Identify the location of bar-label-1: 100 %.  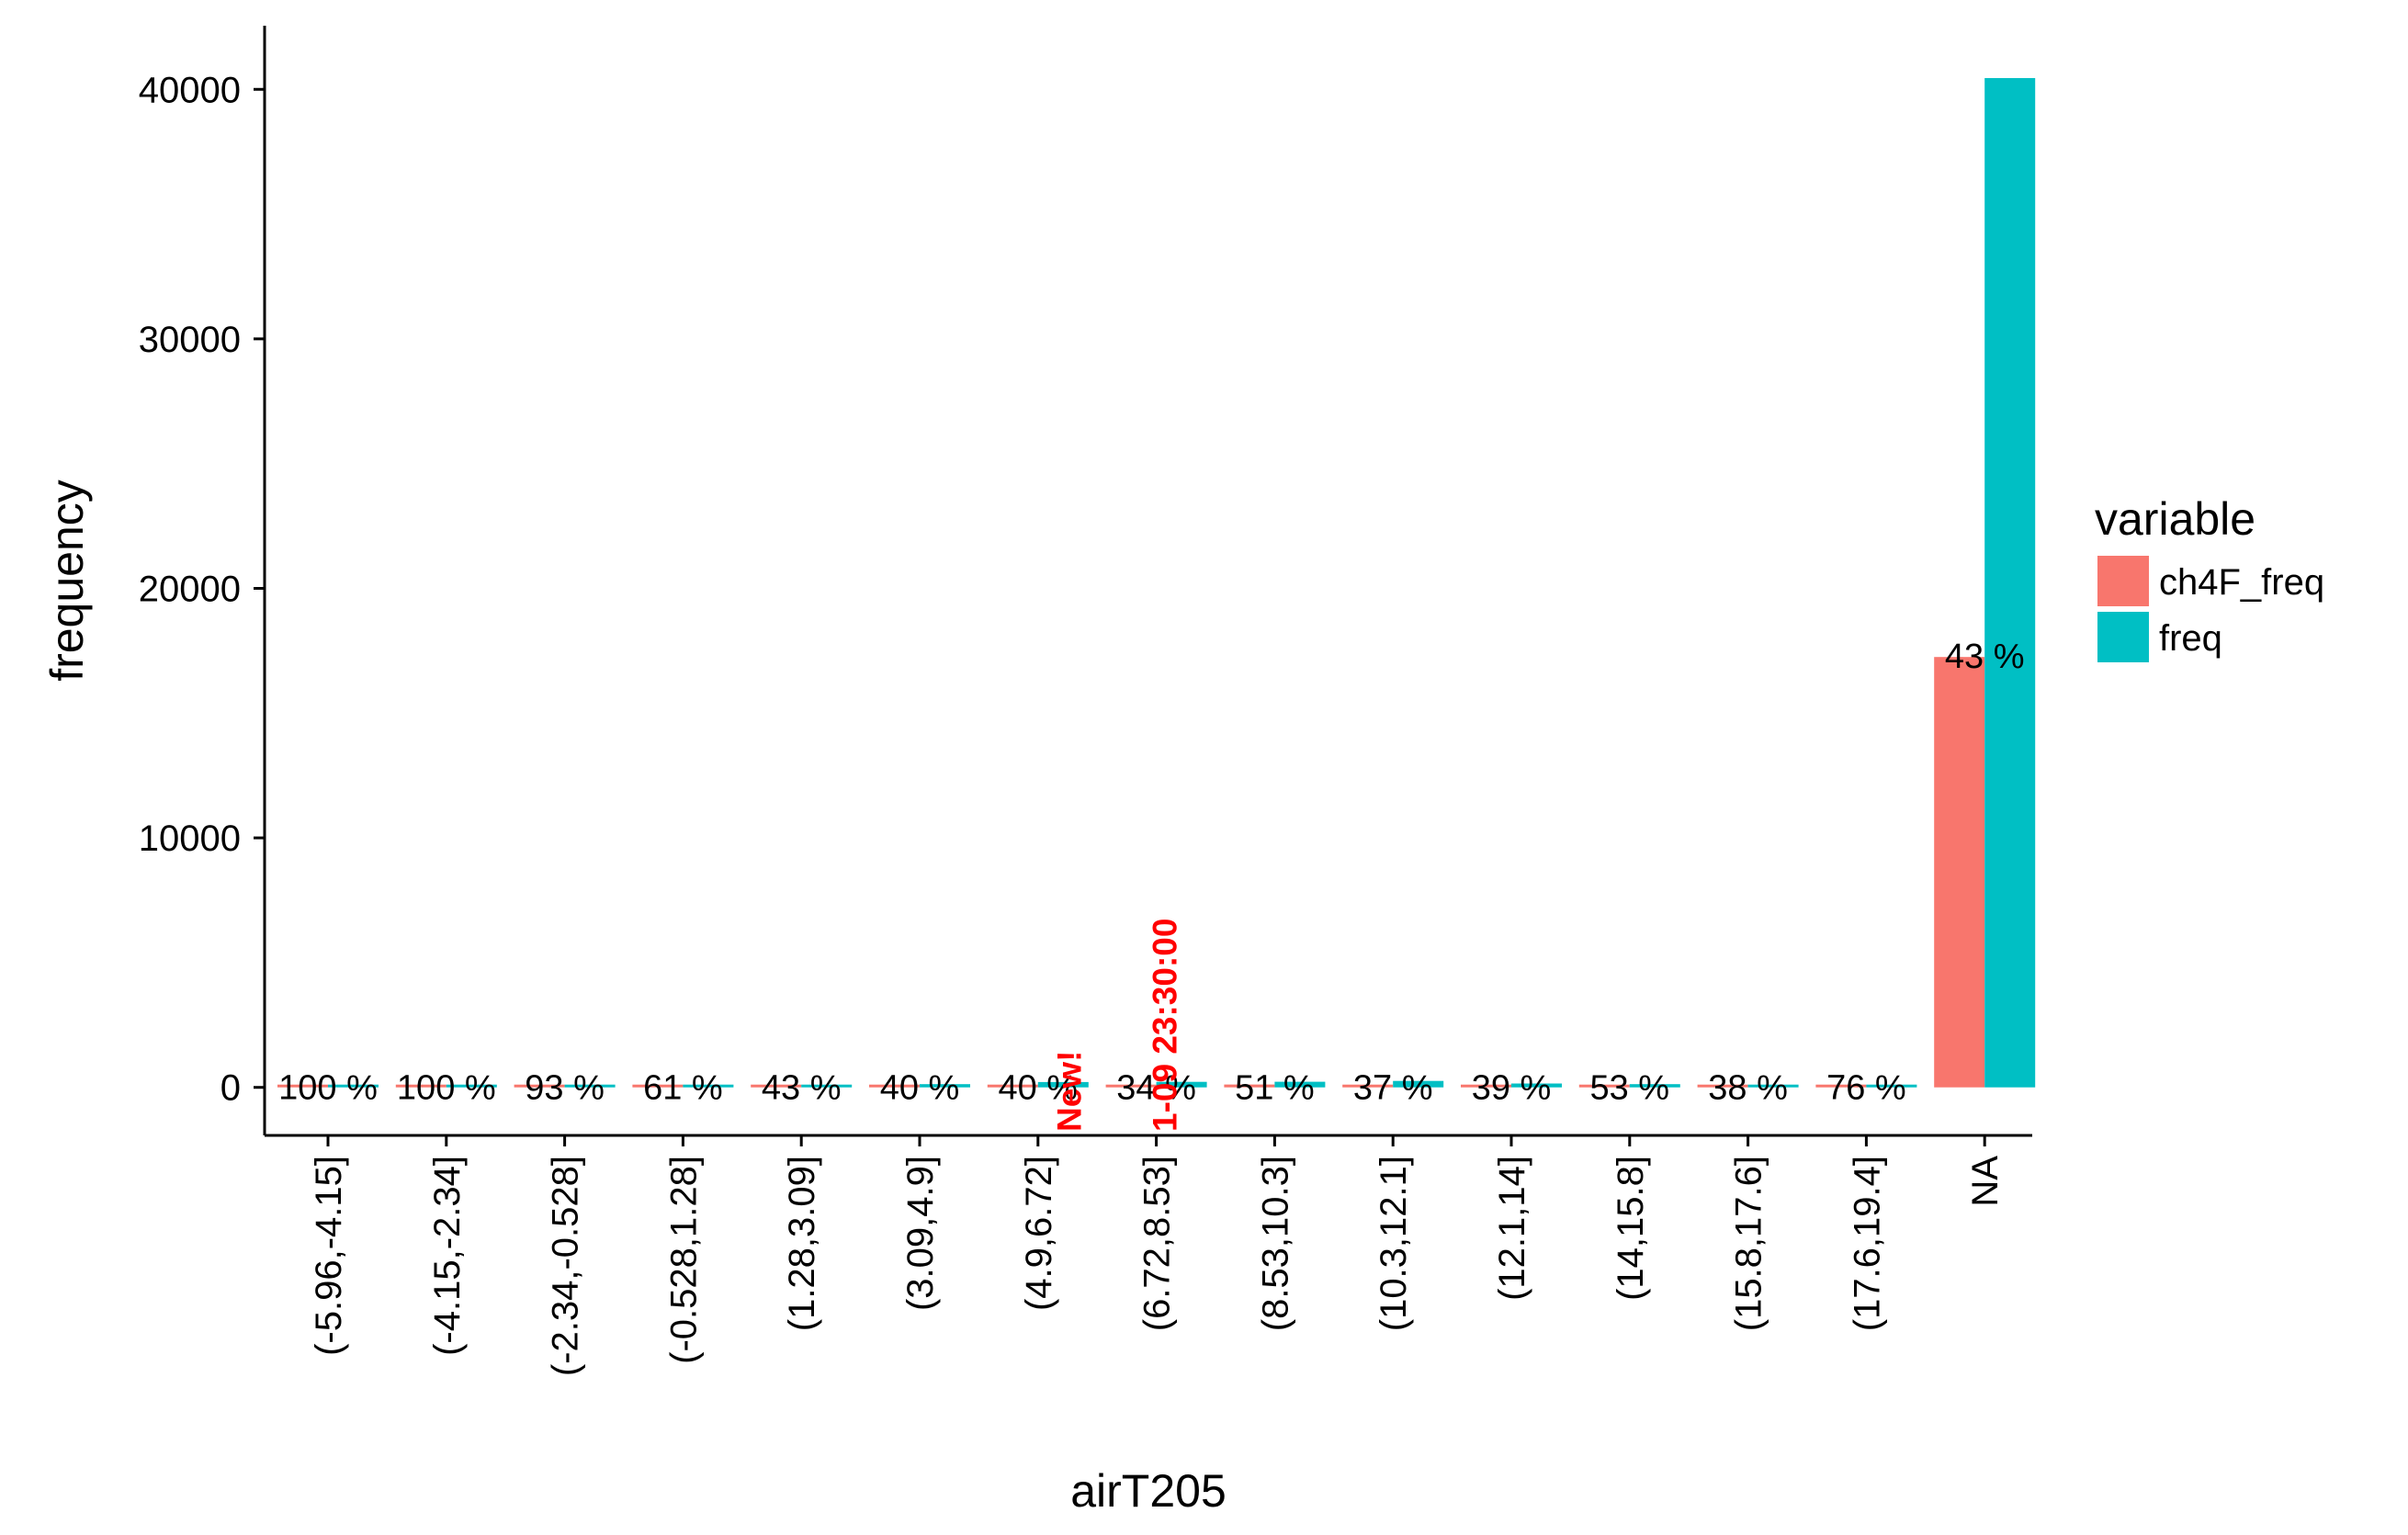
(447, 1088).